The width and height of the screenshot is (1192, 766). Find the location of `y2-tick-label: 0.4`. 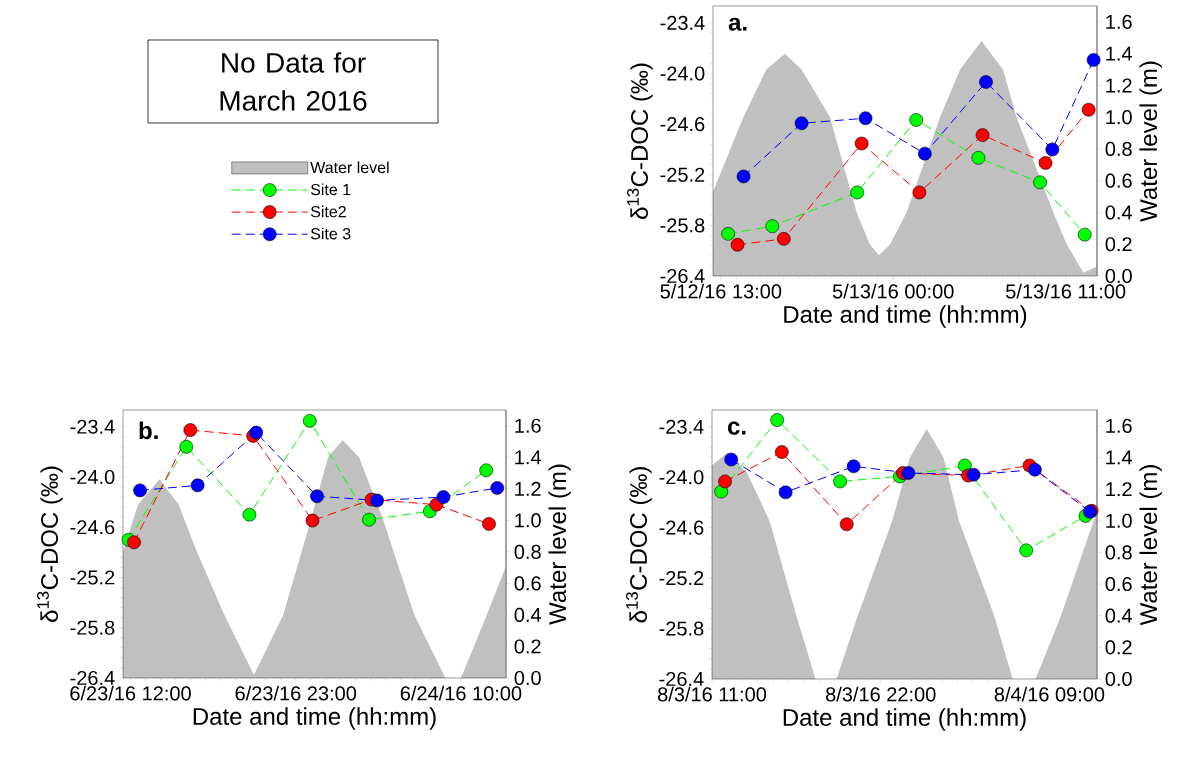

y2-tick-label: 0.4 is located at coordinates (1119, 212).